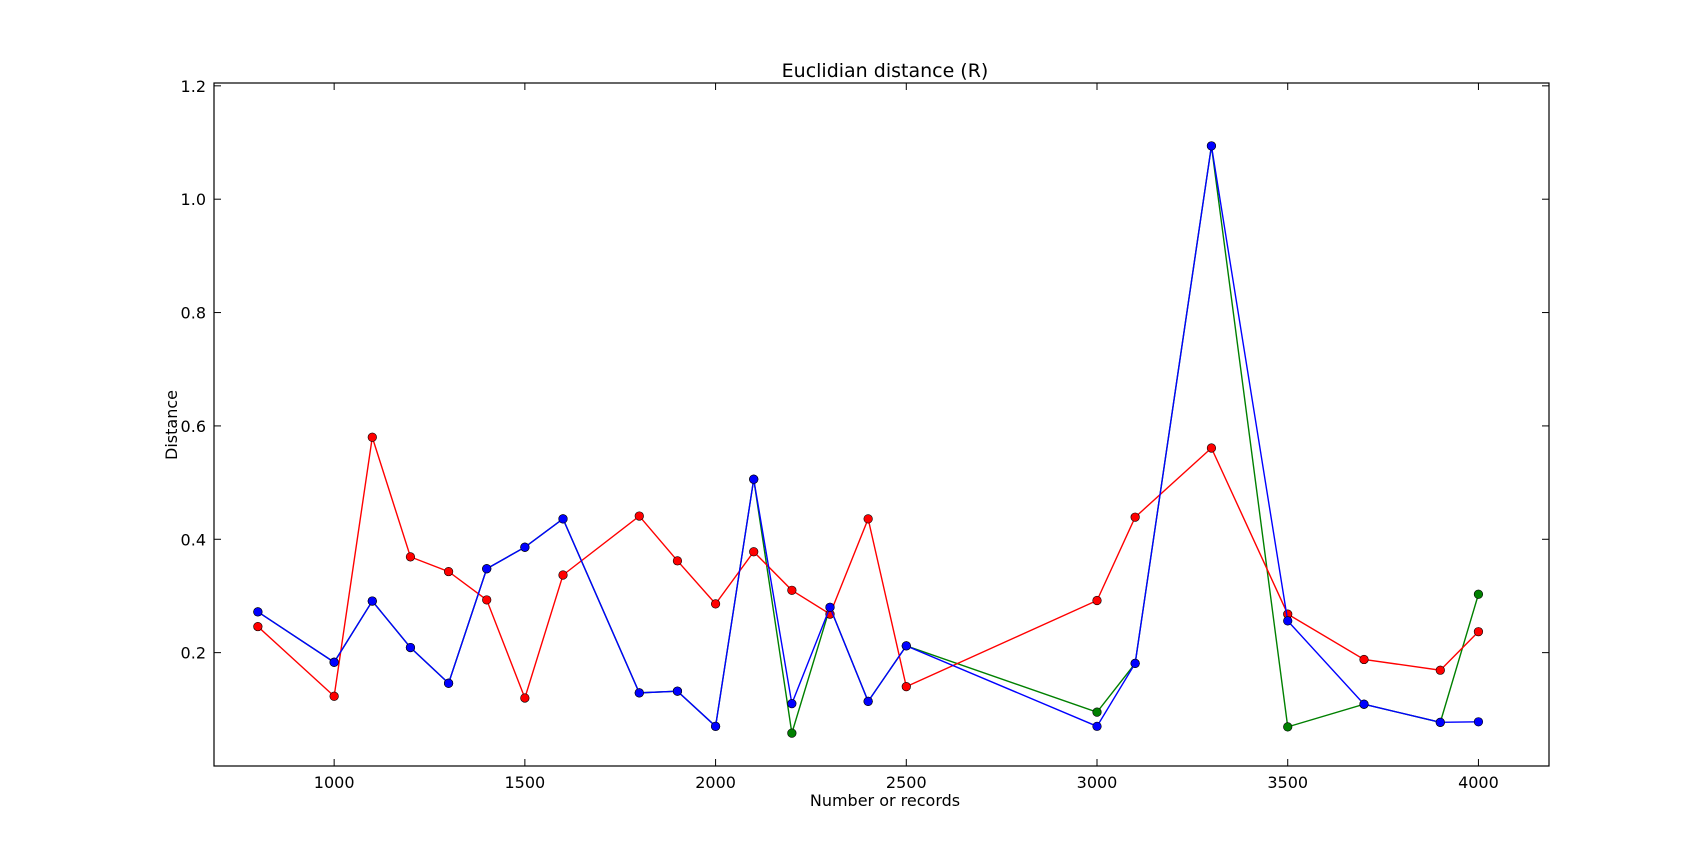 The width and height of the screenshot is (1707, 846). Describe the element at coordinates (193, 313) in the screenshot. I see `y-tick-label: 0.8` at that location.